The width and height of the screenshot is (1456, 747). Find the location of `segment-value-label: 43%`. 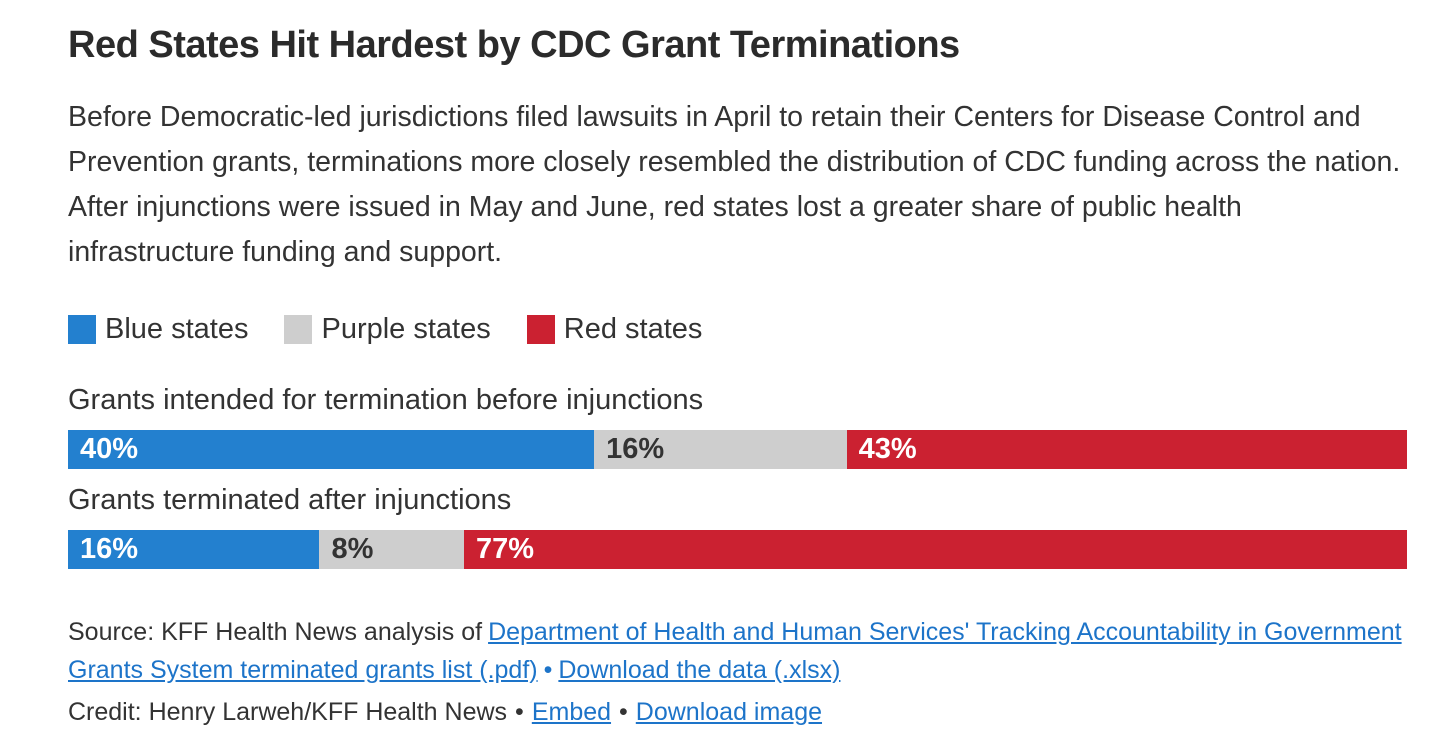

segment-value-label: 43% is located at coordinates (887, 449).